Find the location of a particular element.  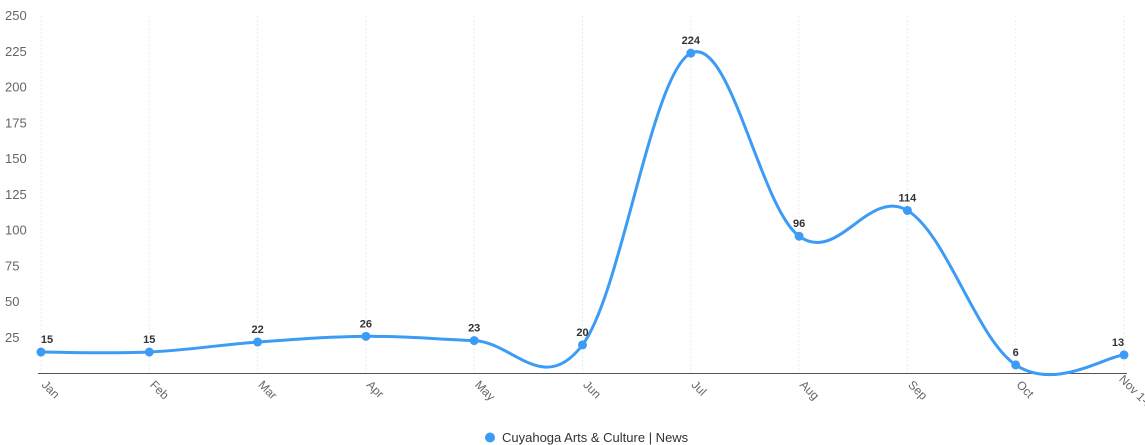

x-tick-label: Apr is located at coordinates (375, 389).